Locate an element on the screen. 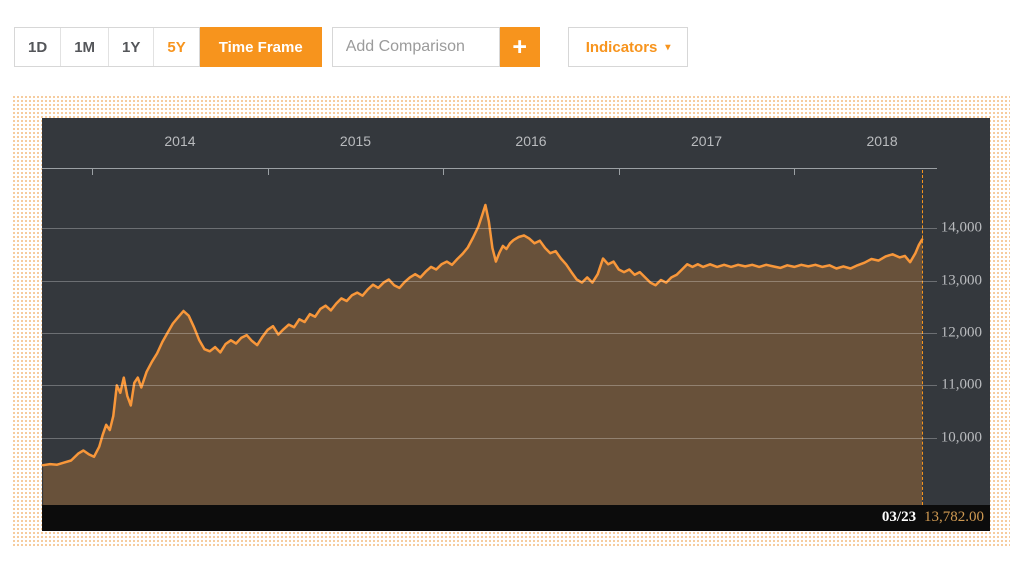 The height and width of the screenshot is (580, 1021). x-axis-label: 2017 is located at coordinates (706, 141).